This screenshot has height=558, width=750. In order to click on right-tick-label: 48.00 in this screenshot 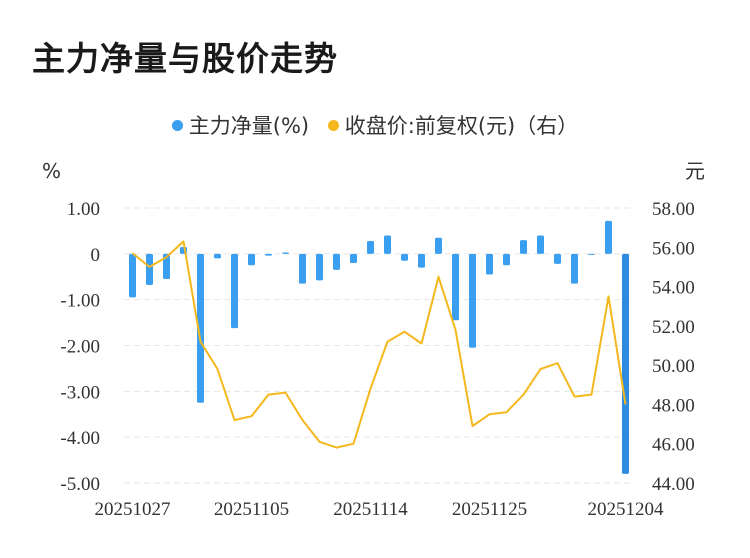, I will do `click(673, 405)`.